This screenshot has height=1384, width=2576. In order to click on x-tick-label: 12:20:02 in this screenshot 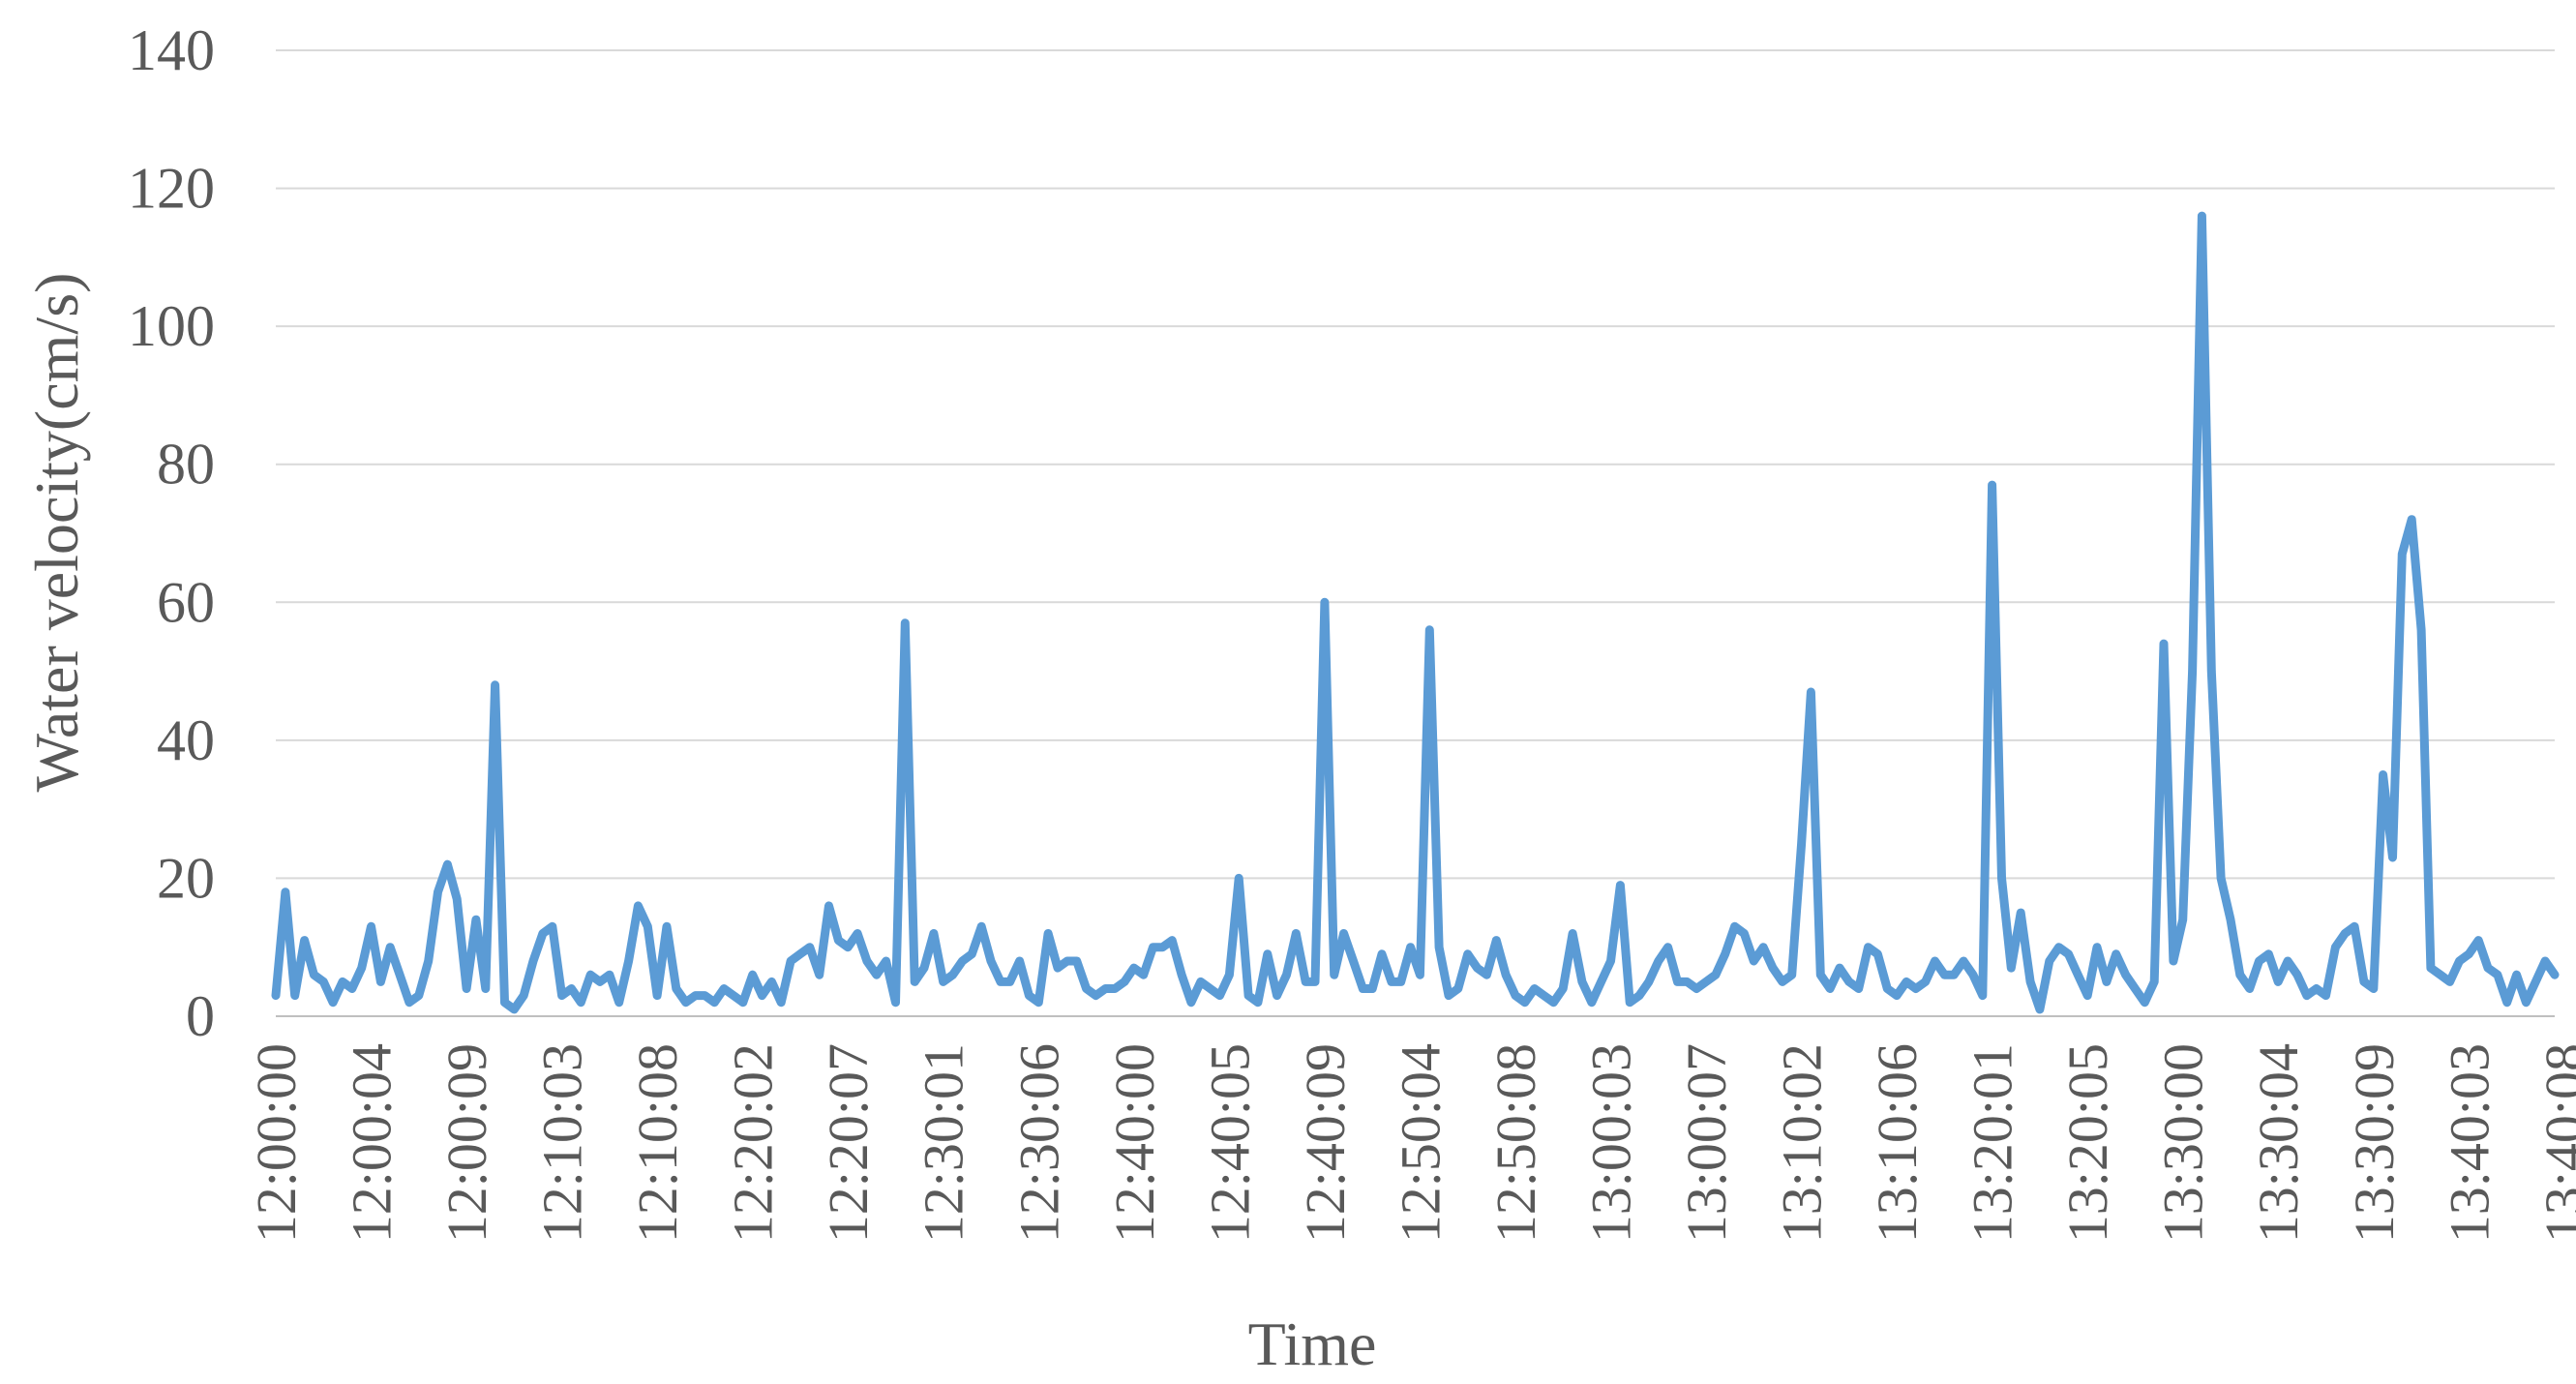, I will do `click(753, 1143)`.